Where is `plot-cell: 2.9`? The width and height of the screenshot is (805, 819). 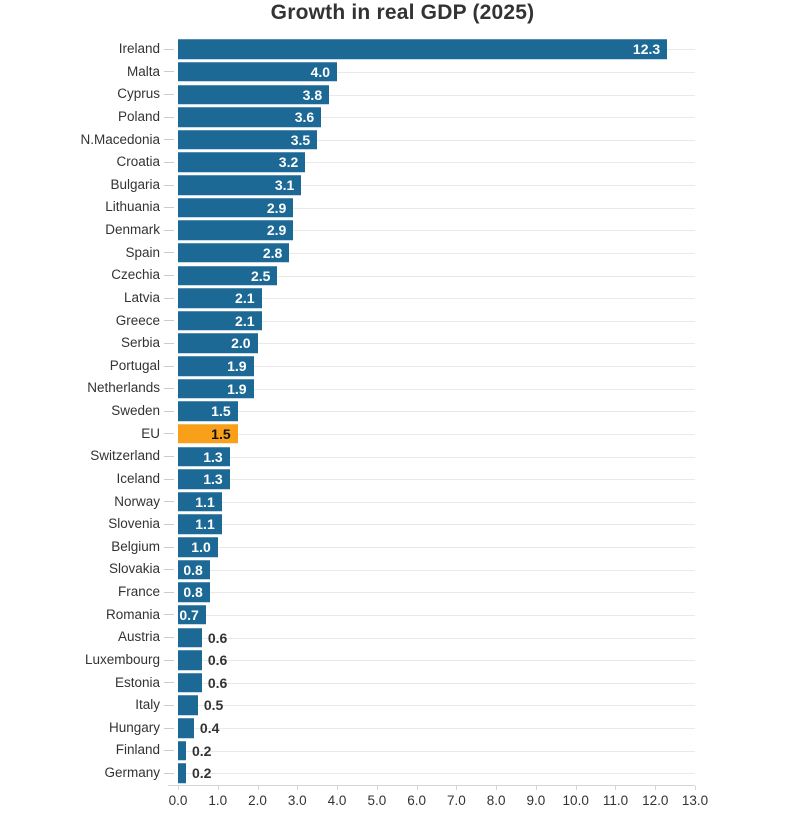
plot-cell: 2.9 is located at coordinates (436, 230).